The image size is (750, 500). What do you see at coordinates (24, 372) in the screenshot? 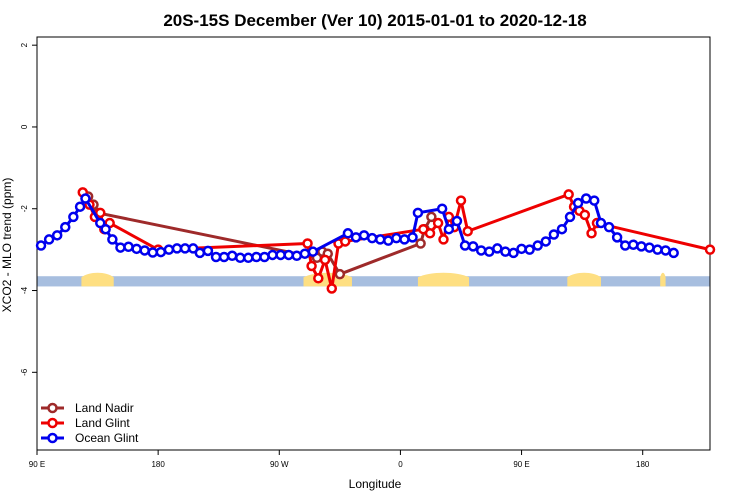
I see `y-tick-label: -6` at bounding box center [24, 372].